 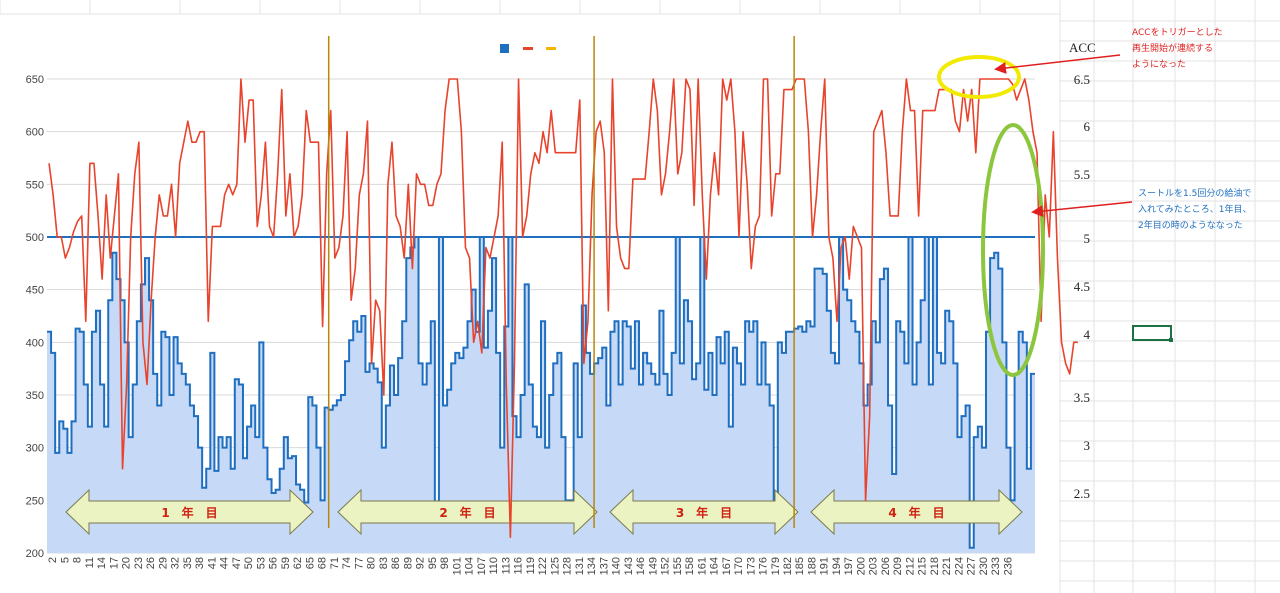 I want to click on y-tick-label: 200, so click(x=35, y=554).